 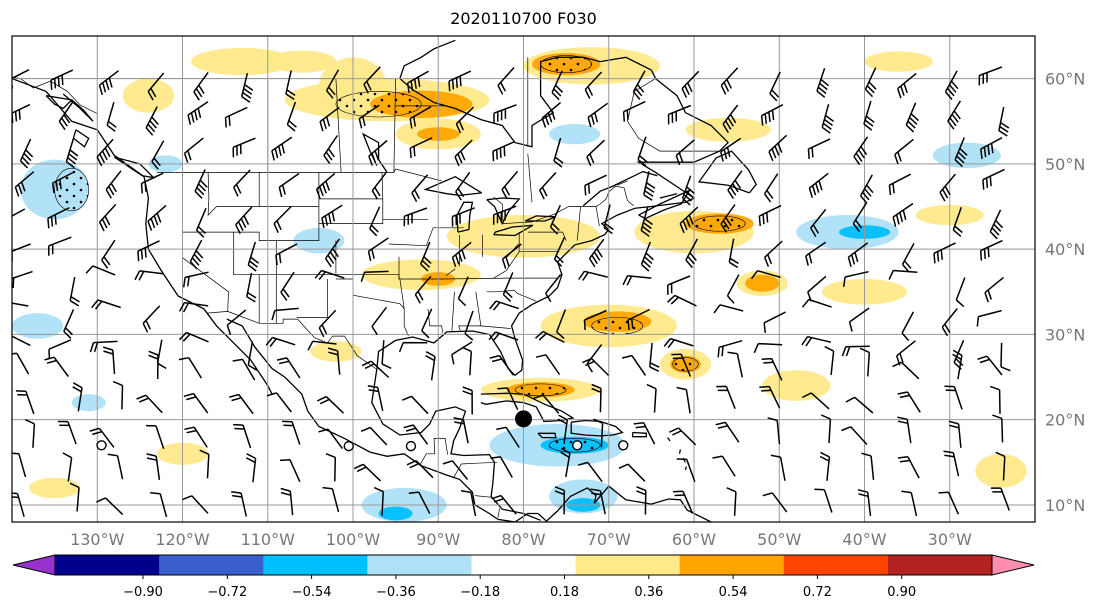 I want to click on map-title: 2020110700 F030, so click(x=523, y=18).